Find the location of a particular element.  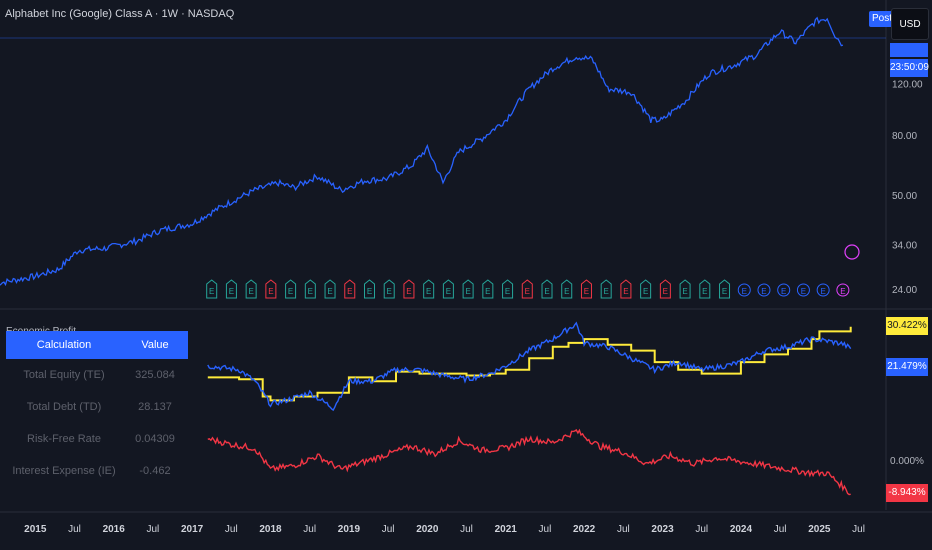

table-cell: Total Debt (TD) is located at coordinates (64, 407).